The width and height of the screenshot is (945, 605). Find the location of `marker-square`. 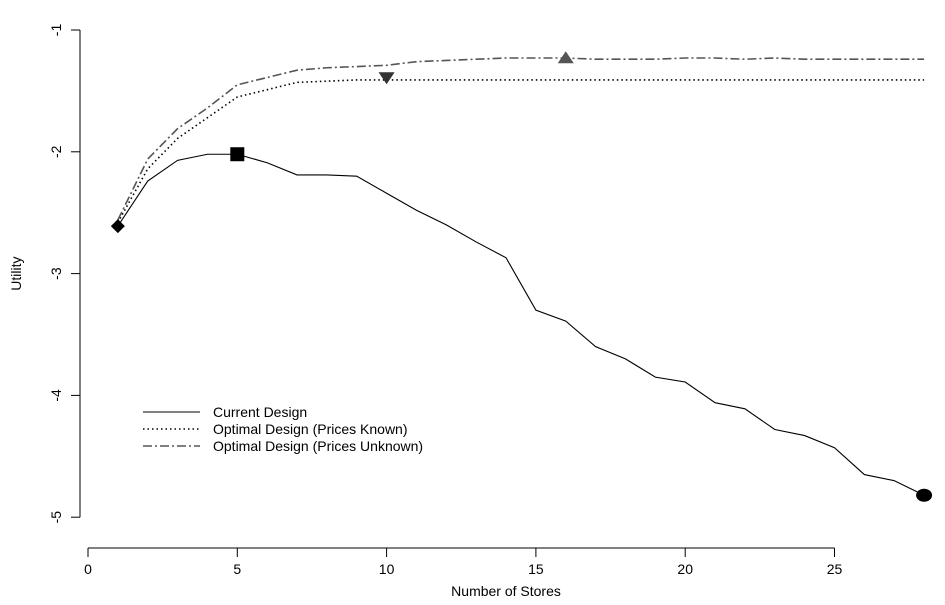

marker-square is located at coordinates (237, 154).